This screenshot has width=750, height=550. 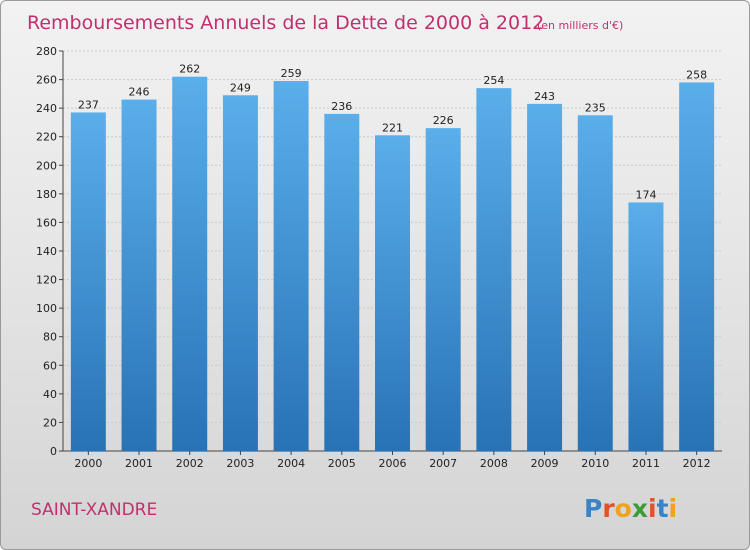 What do you see at coordinates (50, 422) in the screenshot?
I see `y-tick-label-20: 20` at bounding box center [50, 422].